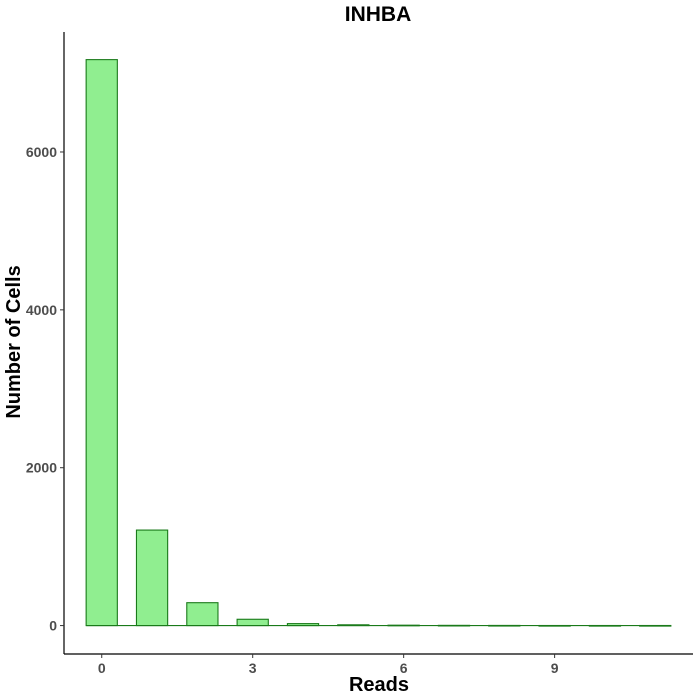  What do you see at coordinates (102, 668) in the screenshot?
I see `x-tick-label: 0` at bounding box center [102, 668].